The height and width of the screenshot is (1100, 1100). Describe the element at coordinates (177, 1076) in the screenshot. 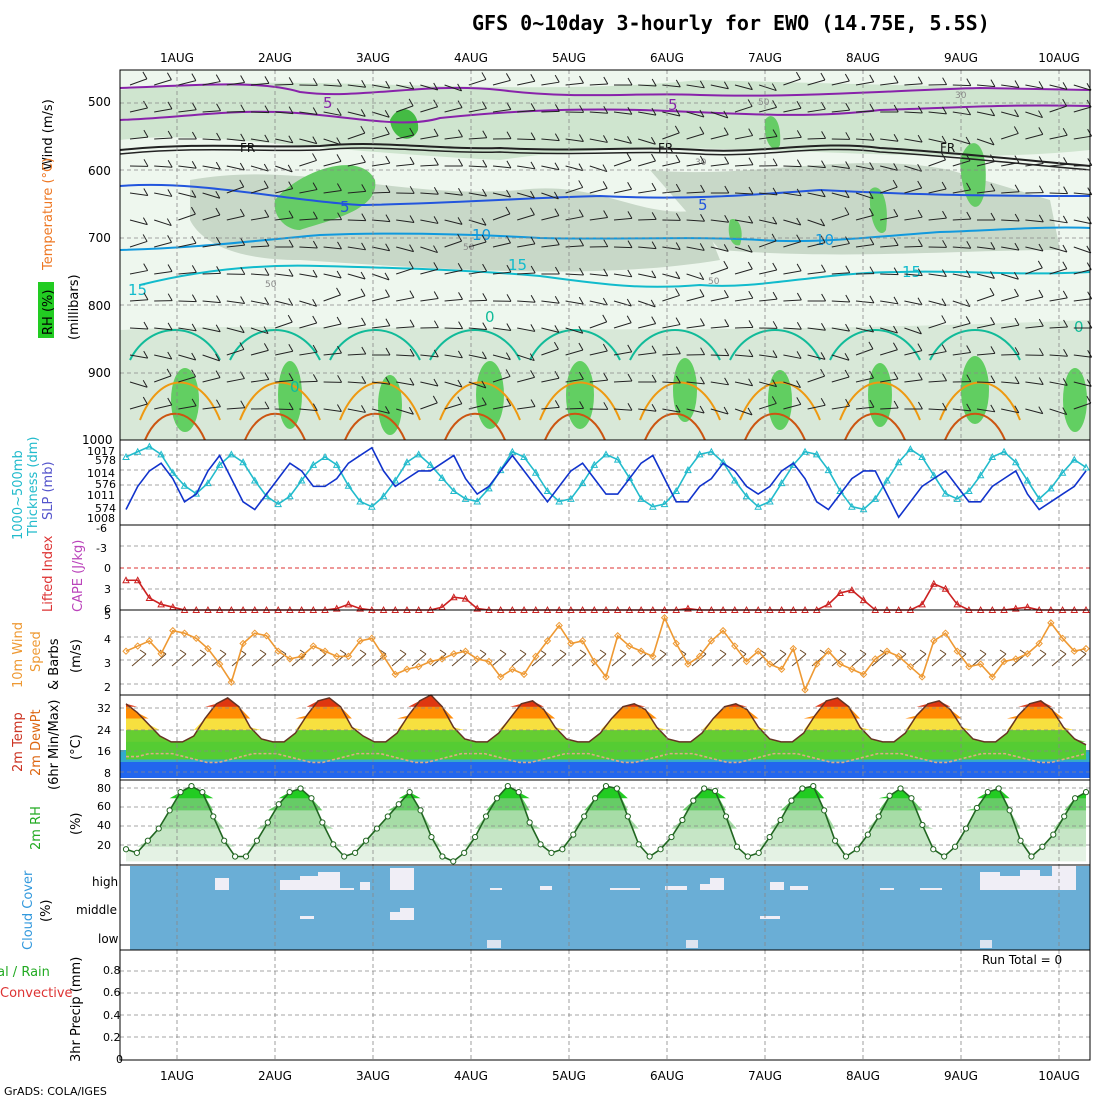

I see `day-label-bottom: 1AUG` at that location.